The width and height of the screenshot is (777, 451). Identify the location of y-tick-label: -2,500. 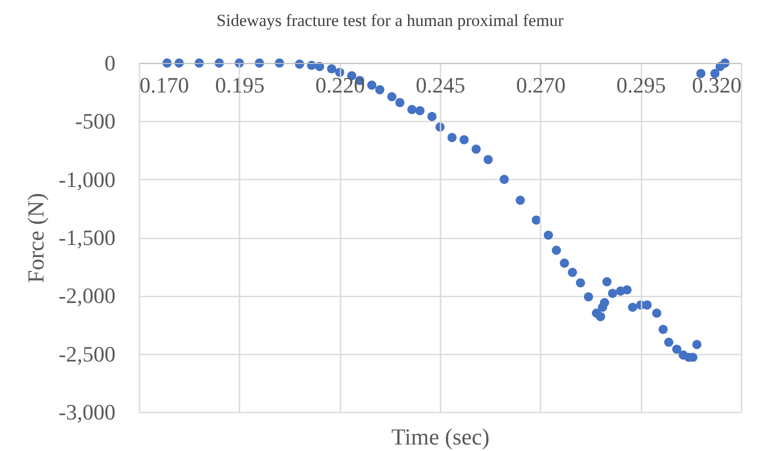
(87, 353).